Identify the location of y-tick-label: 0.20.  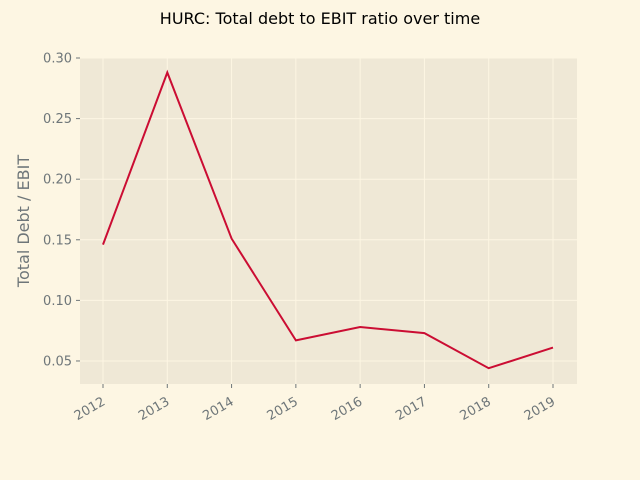
(57, 180).